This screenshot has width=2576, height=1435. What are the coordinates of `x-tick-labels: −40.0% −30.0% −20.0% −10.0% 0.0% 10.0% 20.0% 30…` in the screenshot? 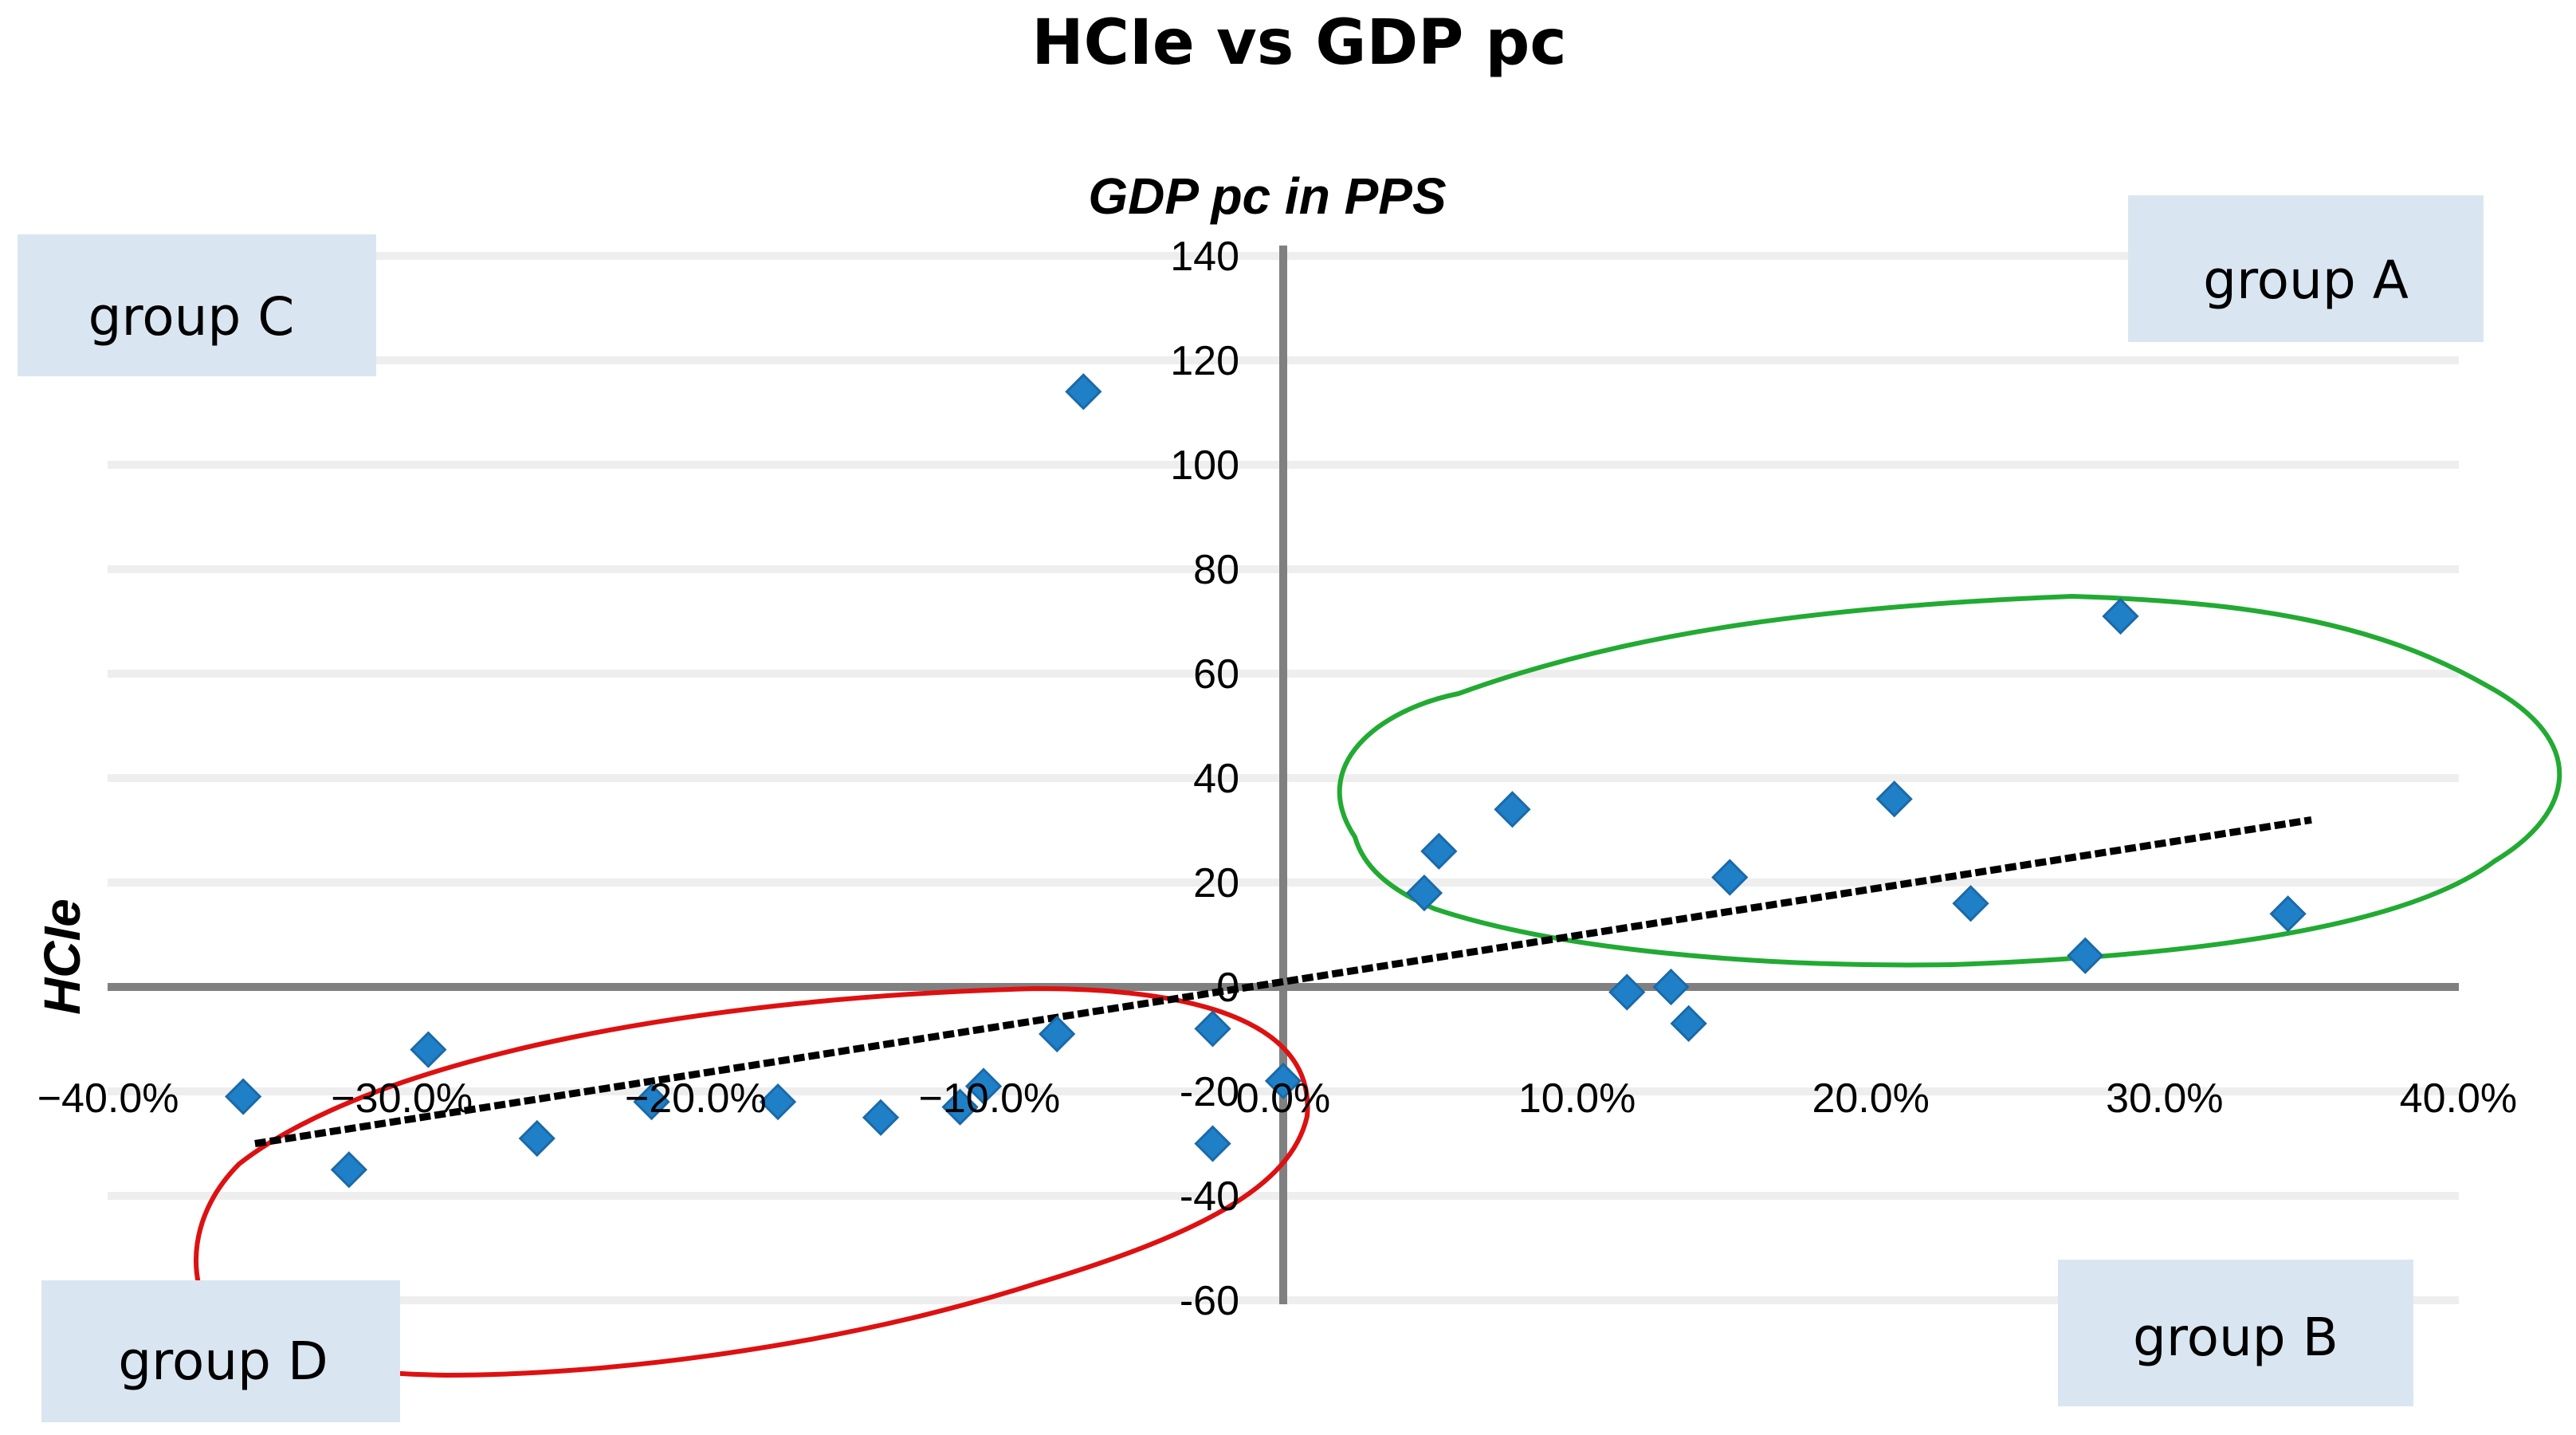 It's located at (1277, 1098).